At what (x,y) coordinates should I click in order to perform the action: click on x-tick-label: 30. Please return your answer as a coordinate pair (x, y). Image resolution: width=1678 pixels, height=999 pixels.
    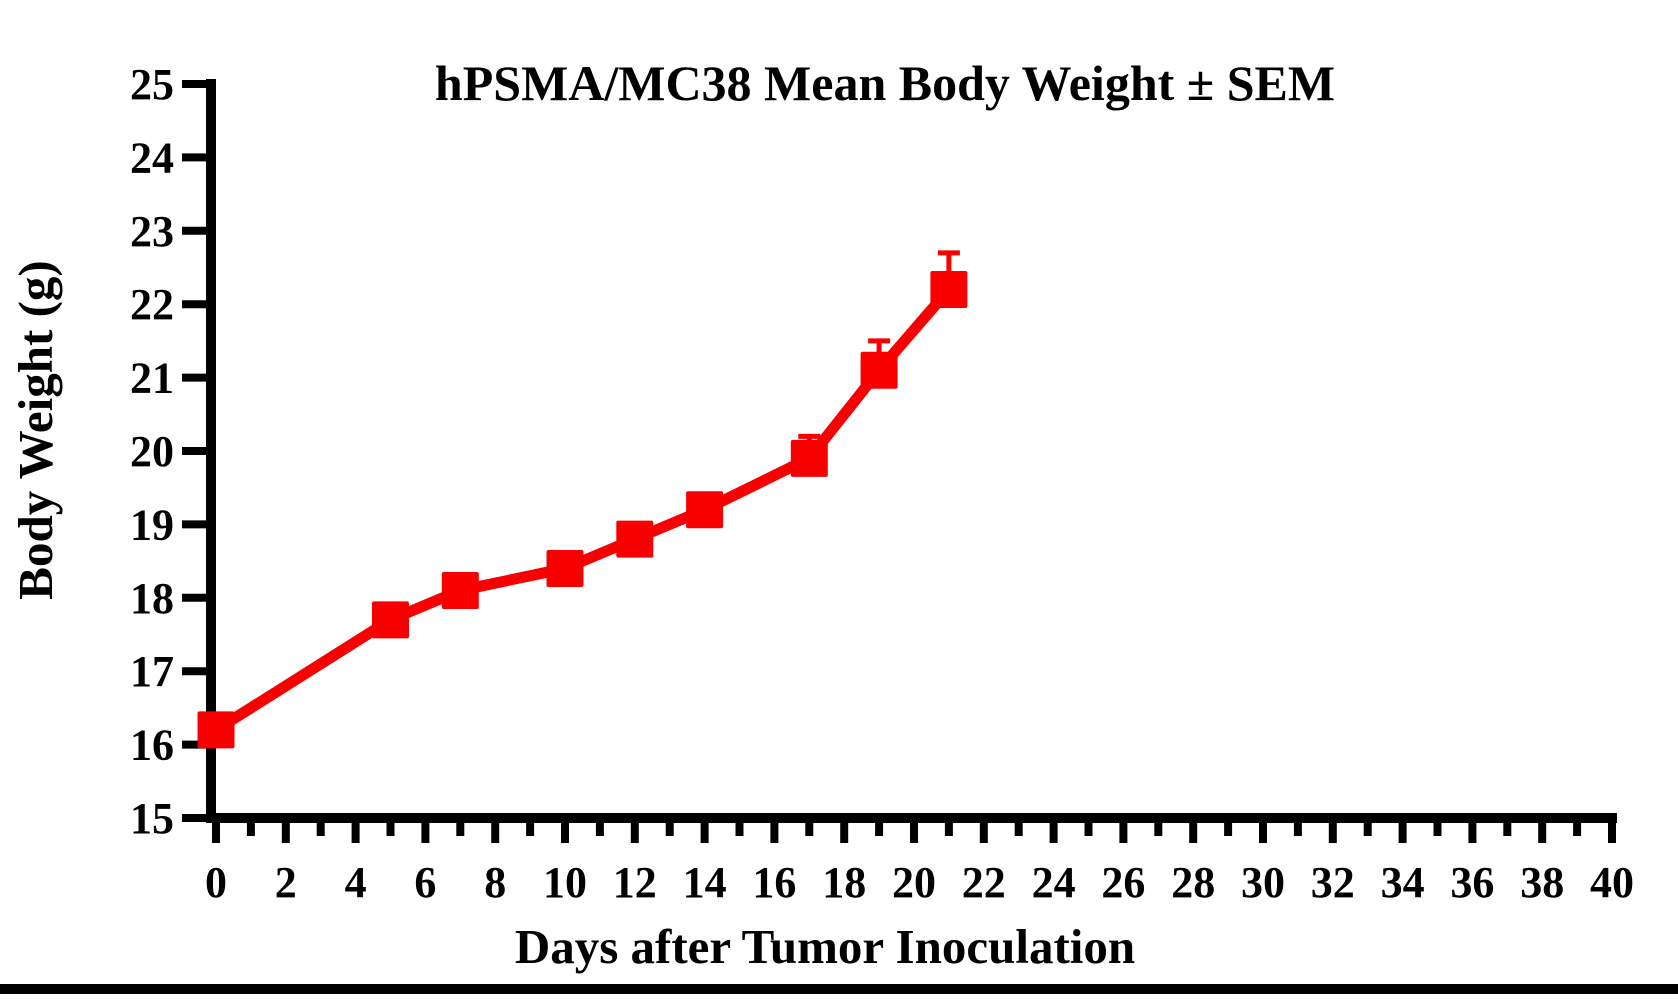
    Looking at the image, I should click on (1263, 882).